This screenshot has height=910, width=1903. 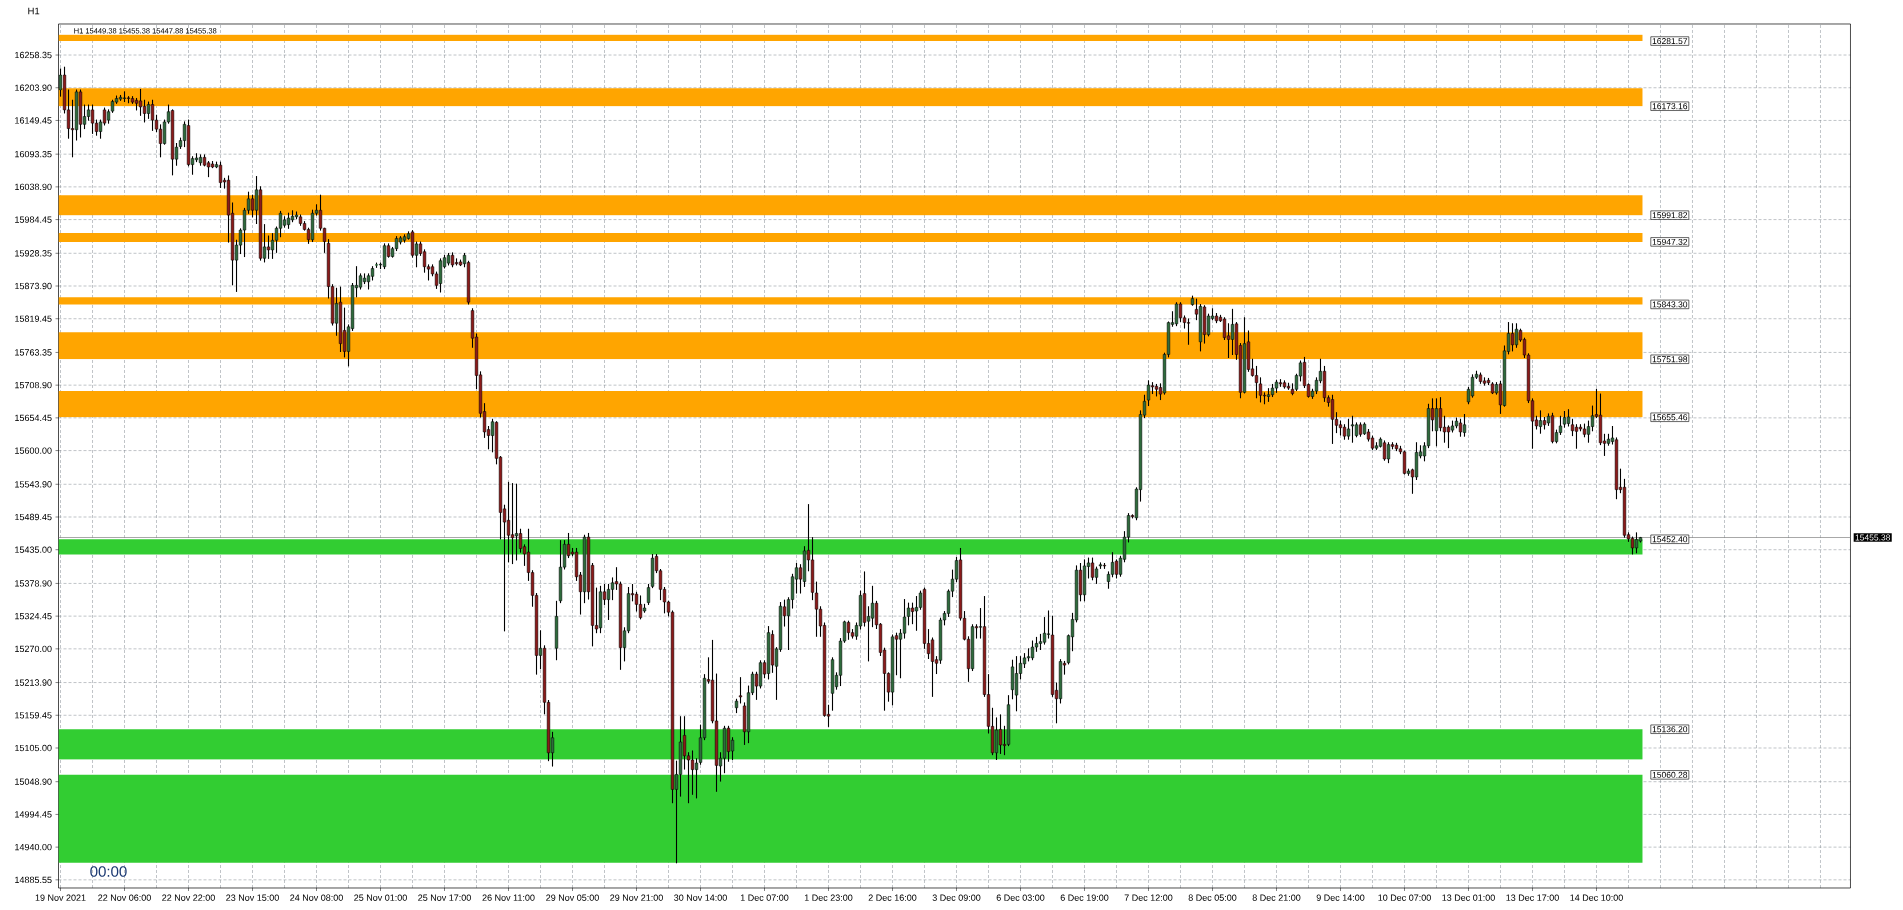 I want to click on x-tick-label: 29 Nov 21:00, so click(x=636, y=897).